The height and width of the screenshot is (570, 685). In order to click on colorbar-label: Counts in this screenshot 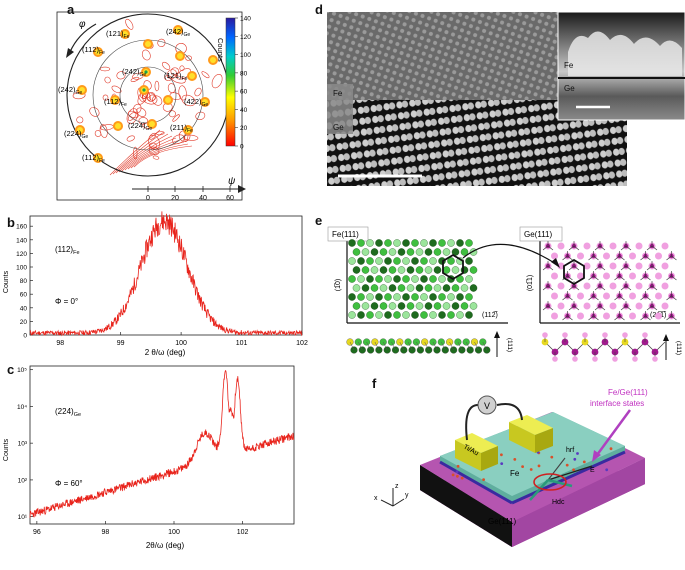, I will do `click(220, 50)`.